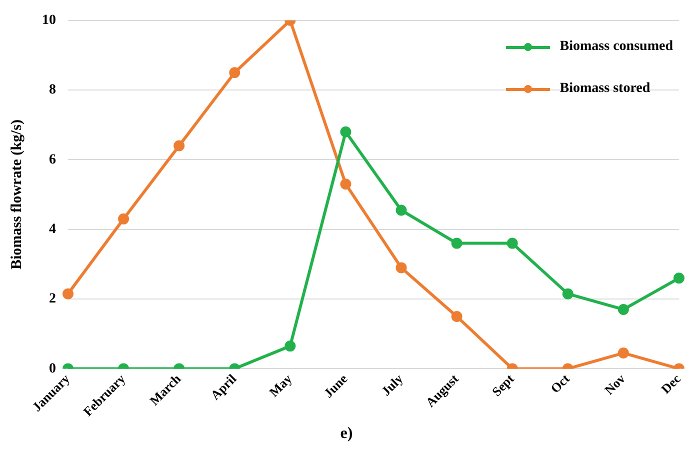 Image resolution: width=693 pixels, height=451 pixels. What do you see at coordinates (503, 385) in the screenshot?
I see `x-tick-label: Sept` at bounding box center [503, 385].